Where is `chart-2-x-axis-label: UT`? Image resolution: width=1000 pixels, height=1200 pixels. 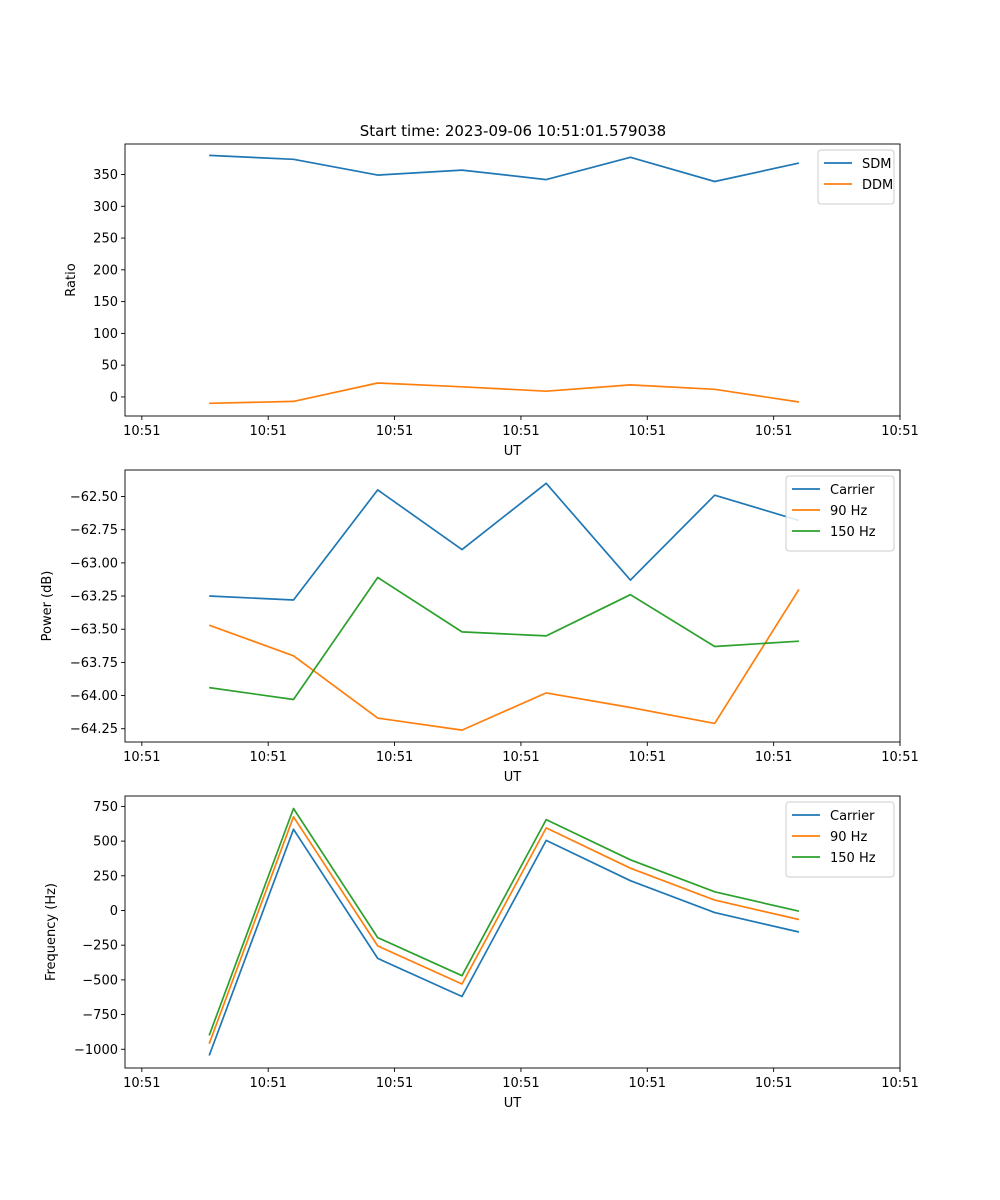
chart-2-x-axis-label: UT is located at coordinates (513, 777).